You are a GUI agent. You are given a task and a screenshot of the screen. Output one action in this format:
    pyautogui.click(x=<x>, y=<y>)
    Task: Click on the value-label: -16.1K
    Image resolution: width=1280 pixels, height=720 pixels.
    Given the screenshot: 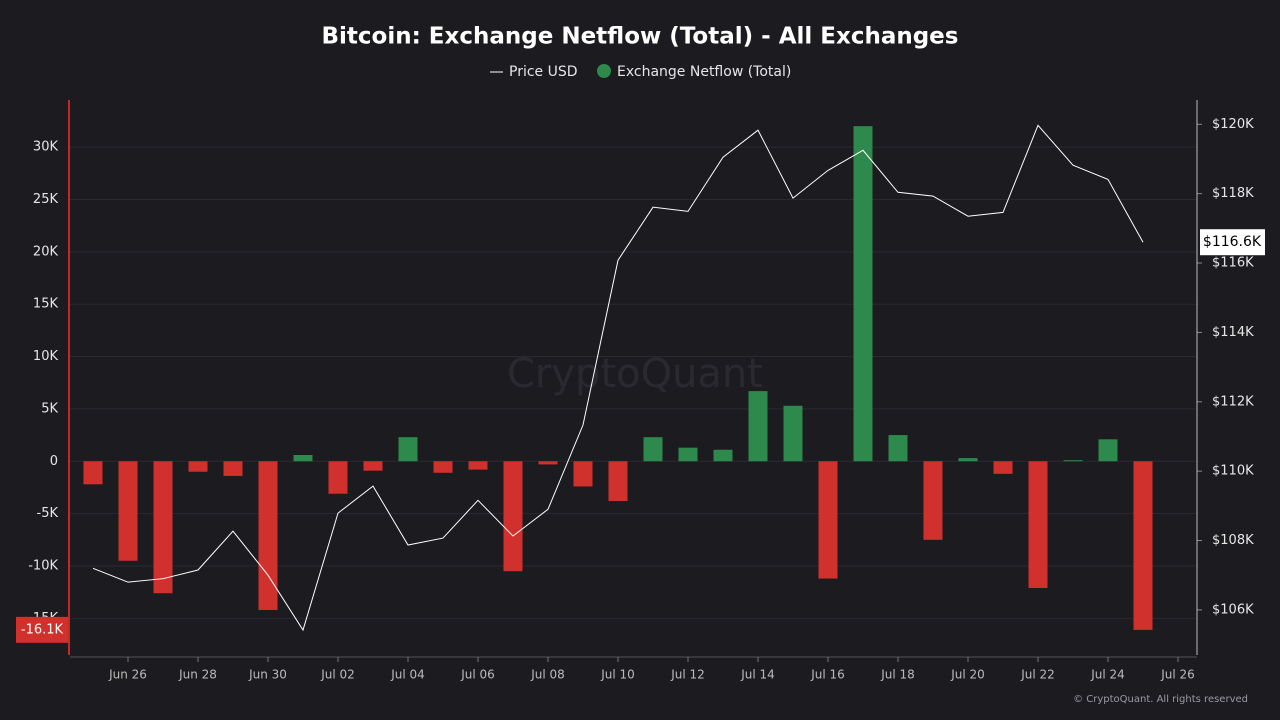 What is the action you would take?
    pyautogui.click(x=42, y=629)
    